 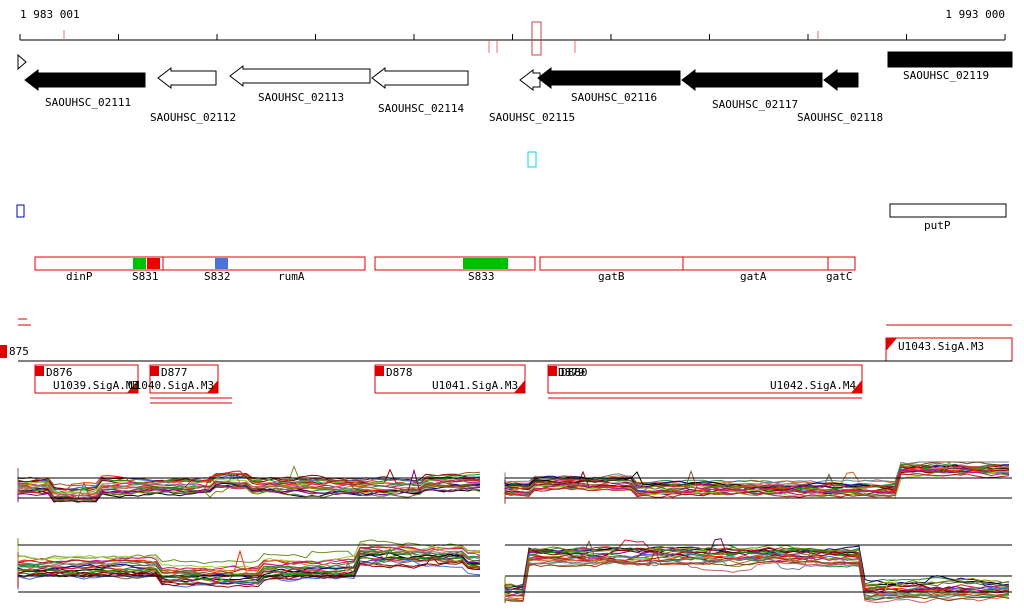 I want to click on gene-label: SAOUHSC_02116, so click(x=614, y=97).